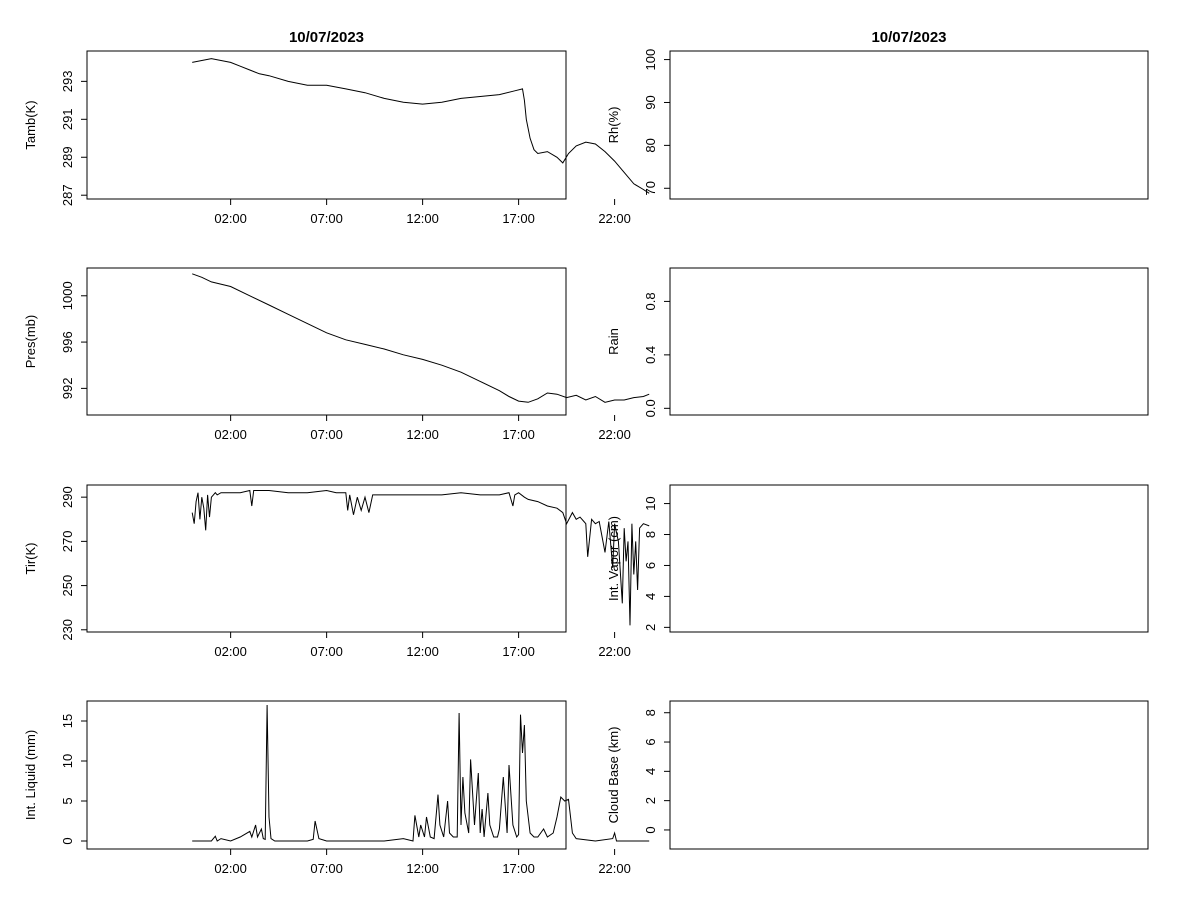 The height and width of the screenshot is (900, 1200). I want to click on y-tick-label: 0.4, so click(650, 355).